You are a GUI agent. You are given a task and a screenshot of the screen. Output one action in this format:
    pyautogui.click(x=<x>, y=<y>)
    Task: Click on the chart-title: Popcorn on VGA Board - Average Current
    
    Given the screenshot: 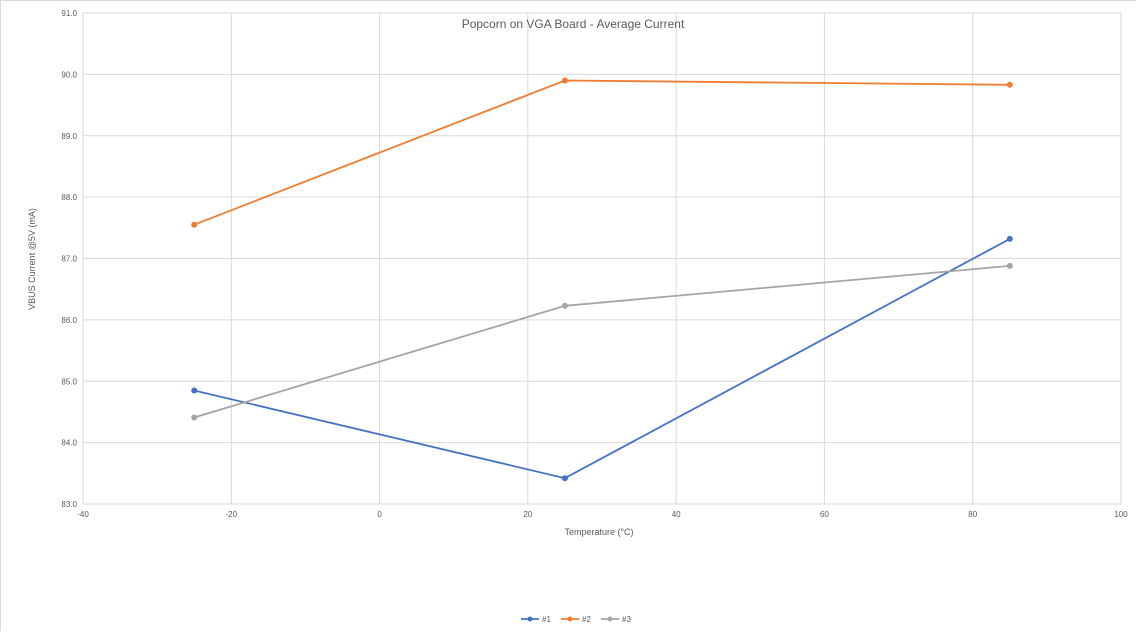 What is the action you would take?
    pyautogui.click(x=573, y=24)
    